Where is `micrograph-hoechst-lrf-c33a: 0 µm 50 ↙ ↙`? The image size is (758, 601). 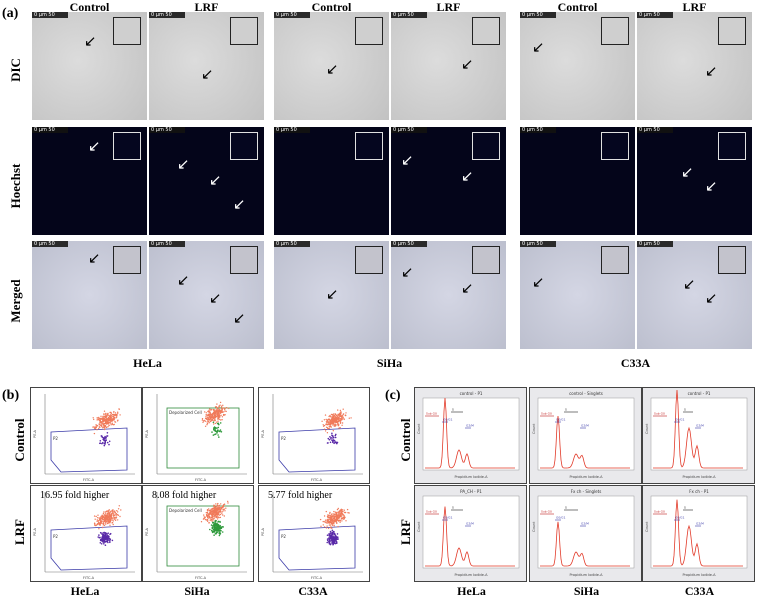
micrograph-hoechst-lrf-c33a: 0 µm 50 ↙ ↙ is located at coordinates (694, 181).